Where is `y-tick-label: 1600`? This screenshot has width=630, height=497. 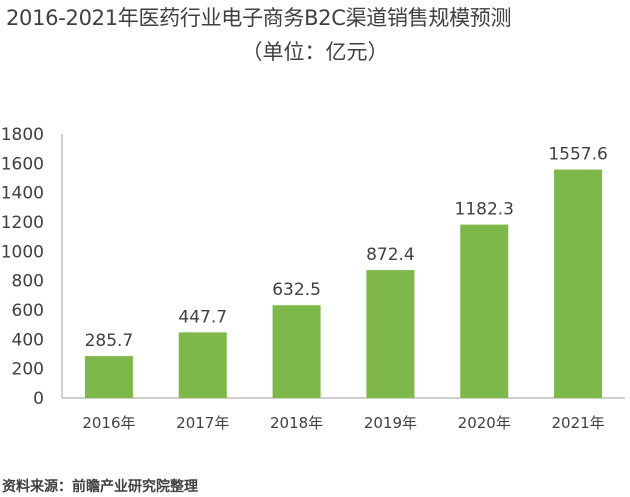
y-tick-label: 1600 is located at coordinates (22, 164).